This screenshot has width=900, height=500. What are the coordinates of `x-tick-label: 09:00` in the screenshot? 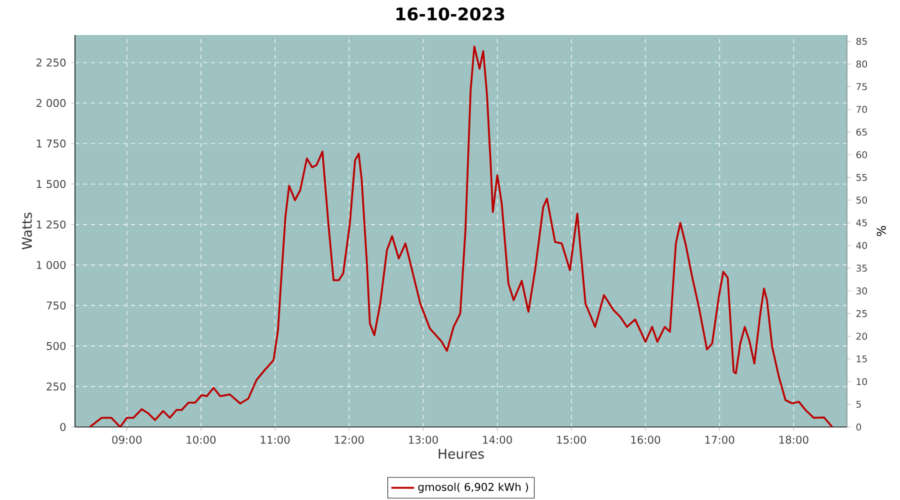 It's located at (127, 440).